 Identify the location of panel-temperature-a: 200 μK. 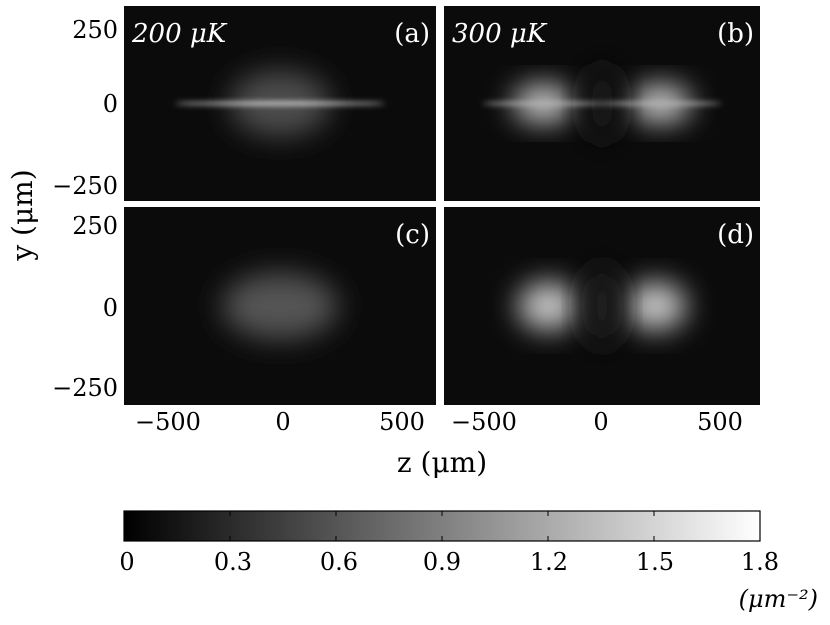
(179, 34).